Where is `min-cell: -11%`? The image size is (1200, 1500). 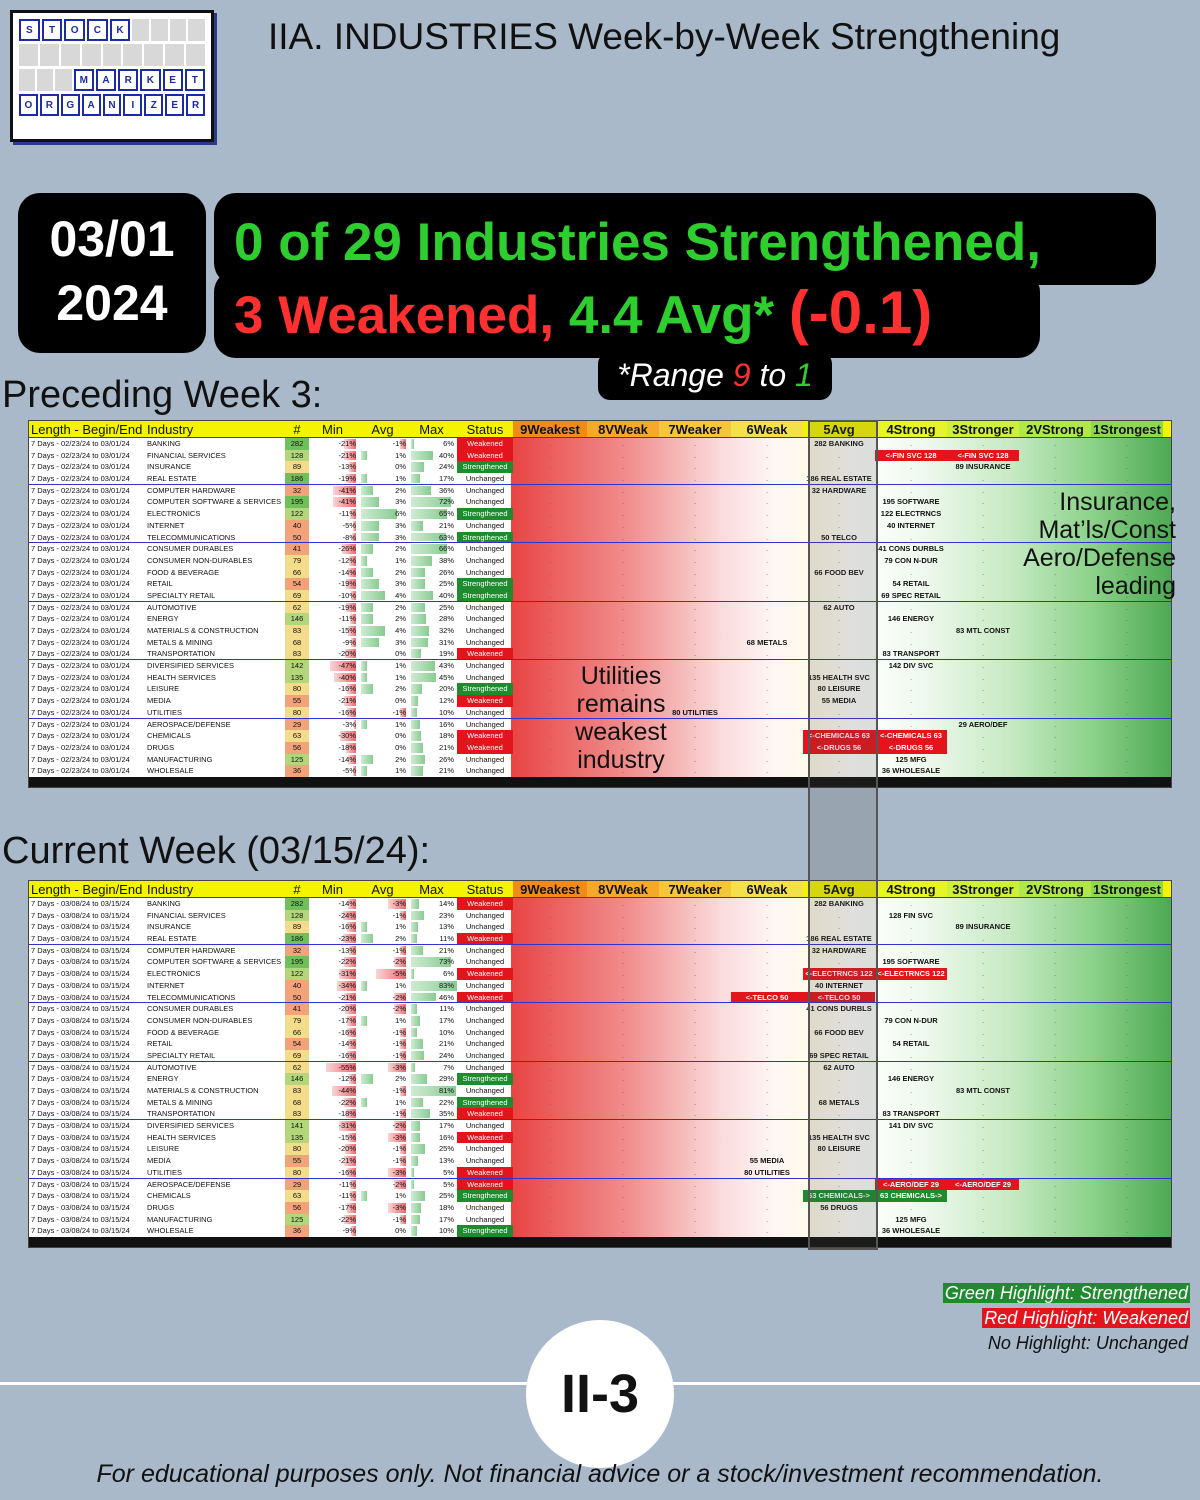
min-cell: -11% is located at coordinates (334, 1196).